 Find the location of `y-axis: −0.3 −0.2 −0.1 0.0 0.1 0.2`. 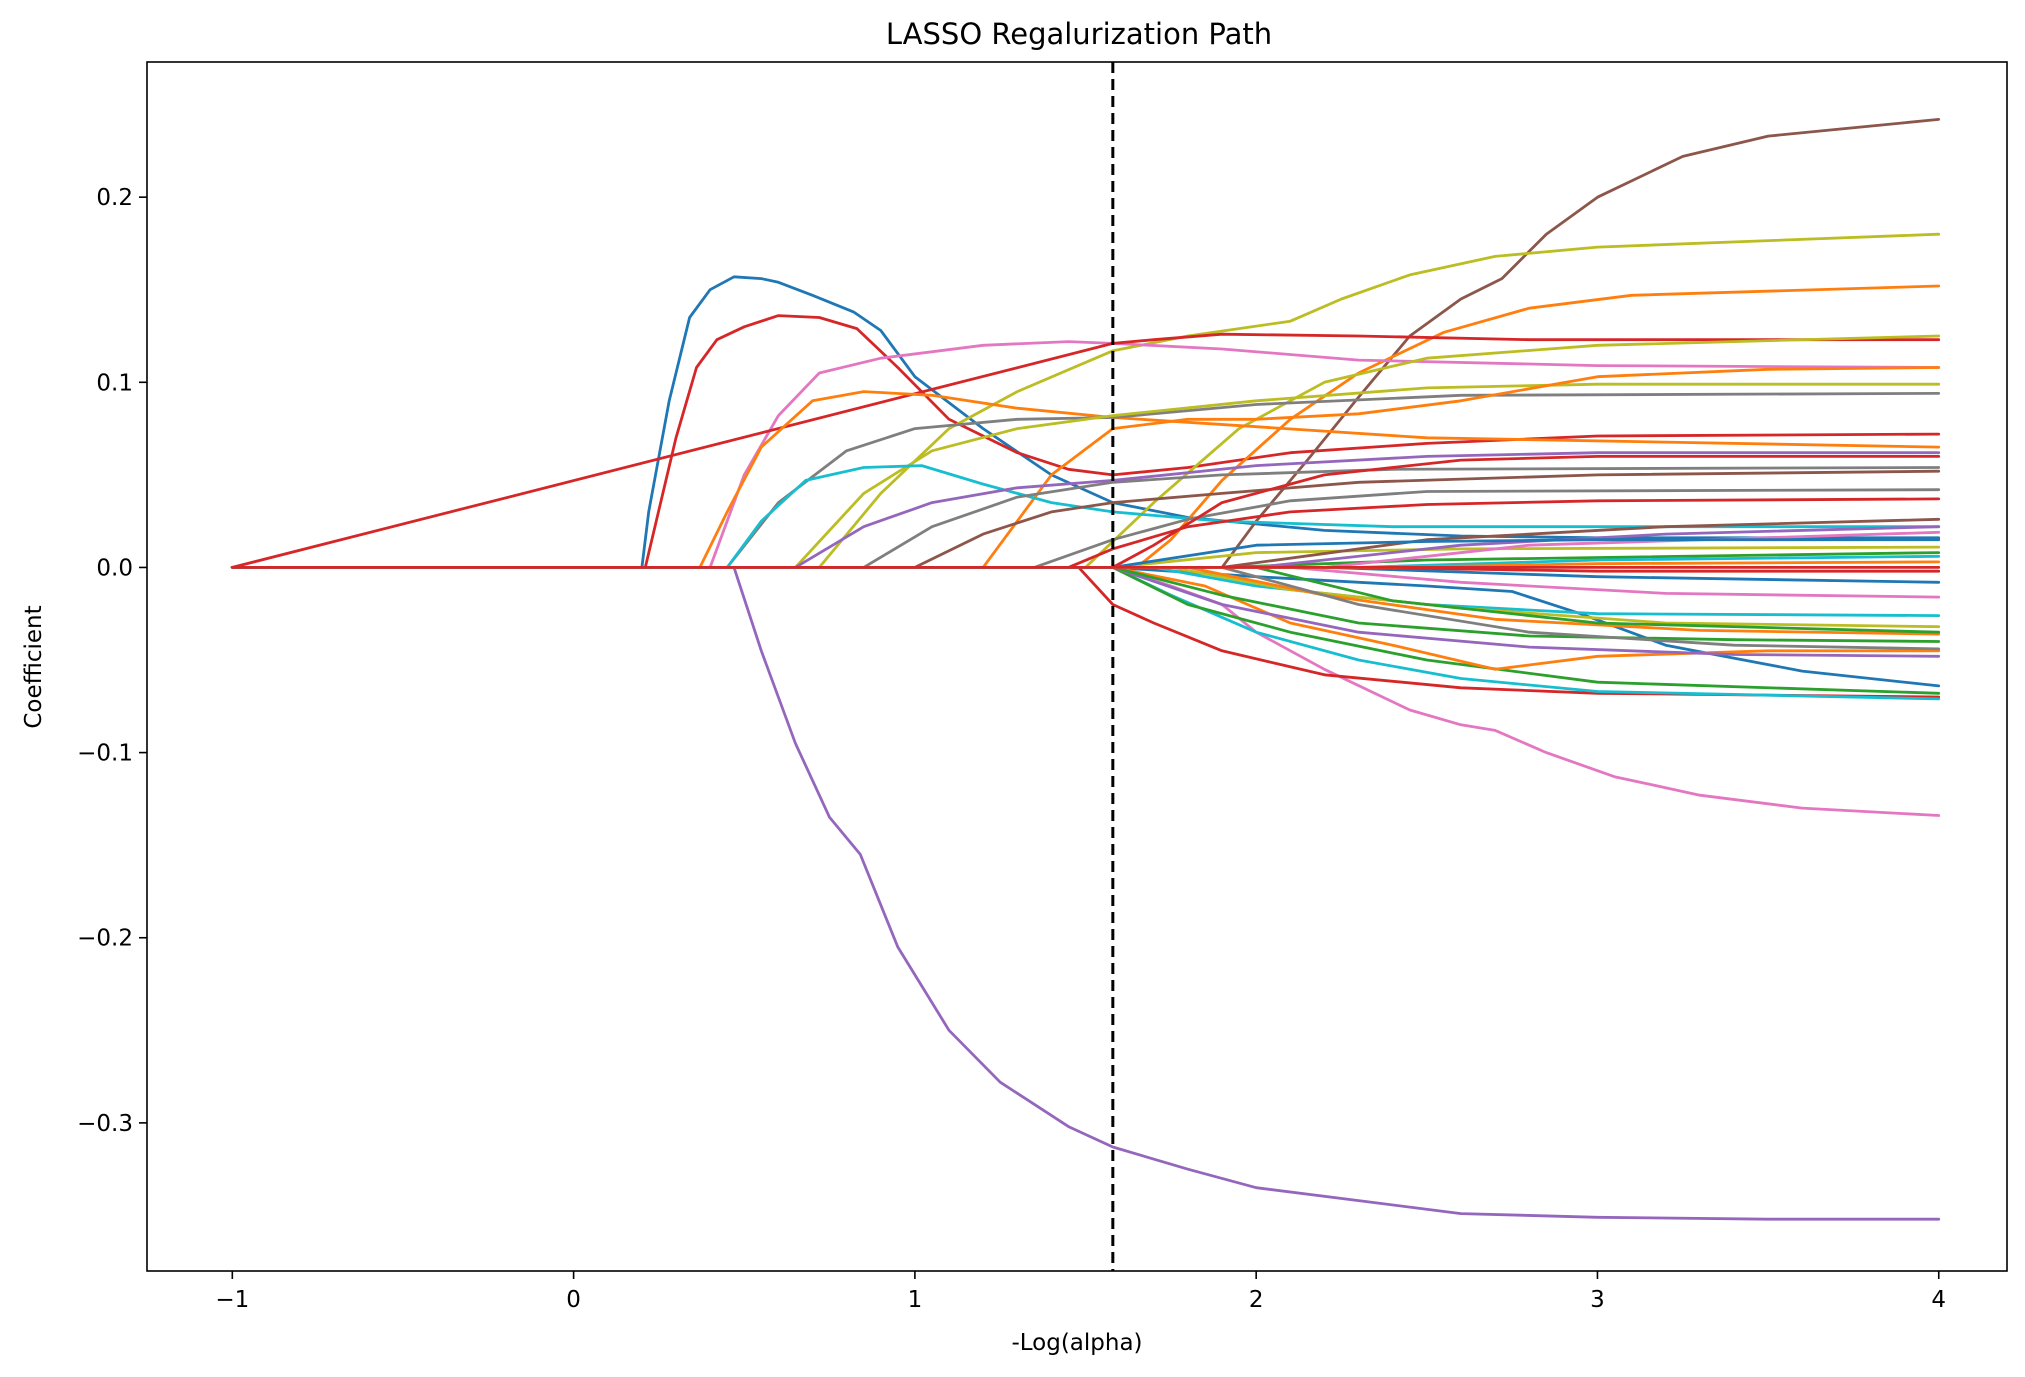

y-axis: −0.3 −0.2 −0.1 0.0 0.1 0.2 is located at coordinates (112, 661).